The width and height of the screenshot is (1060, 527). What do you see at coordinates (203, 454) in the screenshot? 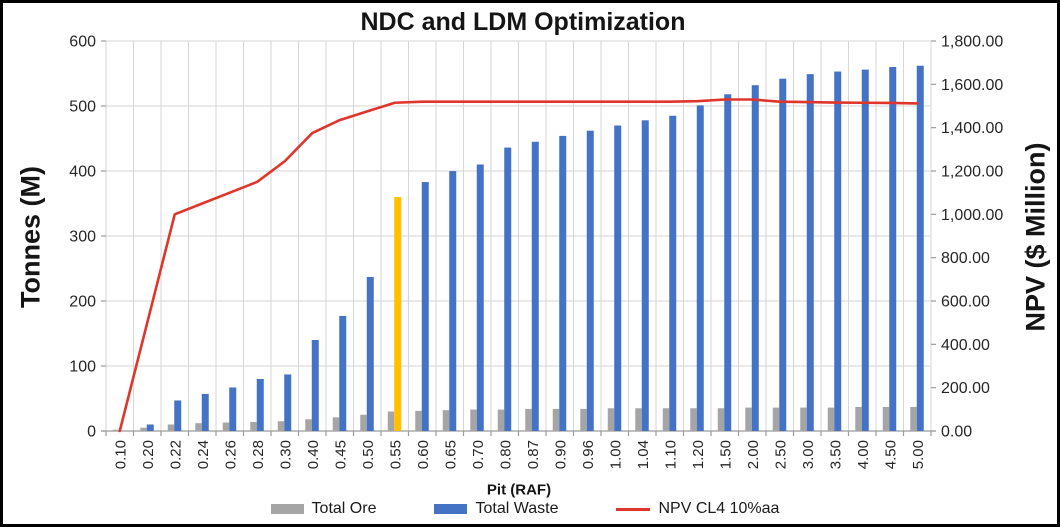
I see `x-tick-label: 0.24` at bounding box center [203, 454].